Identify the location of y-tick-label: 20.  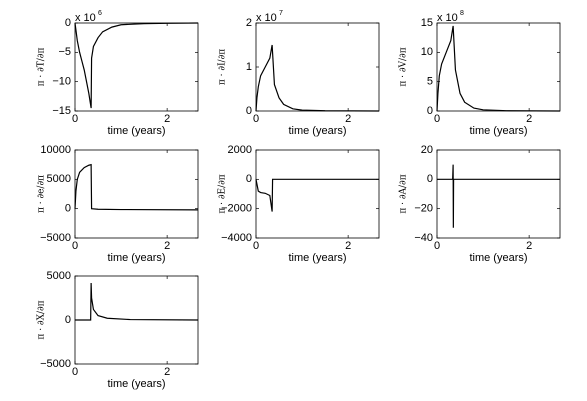
(427, 150).